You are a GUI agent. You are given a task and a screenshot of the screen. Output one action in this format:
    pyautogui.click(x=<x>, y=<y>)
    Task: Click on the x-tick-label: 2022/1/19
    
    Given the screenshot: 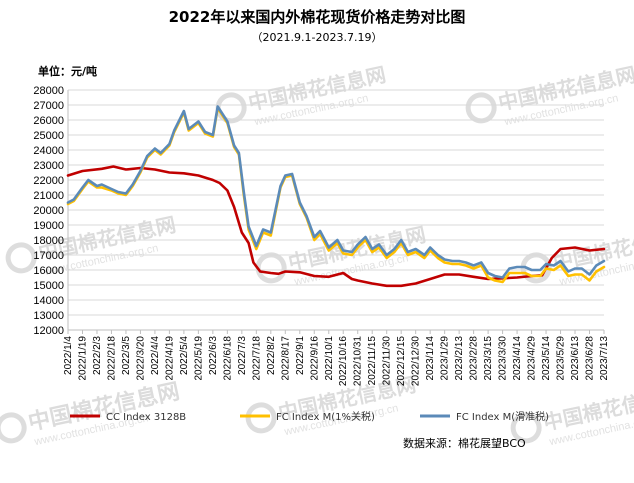 What is the action you would take?
    pyautogui.click(x=82, y=358)
    